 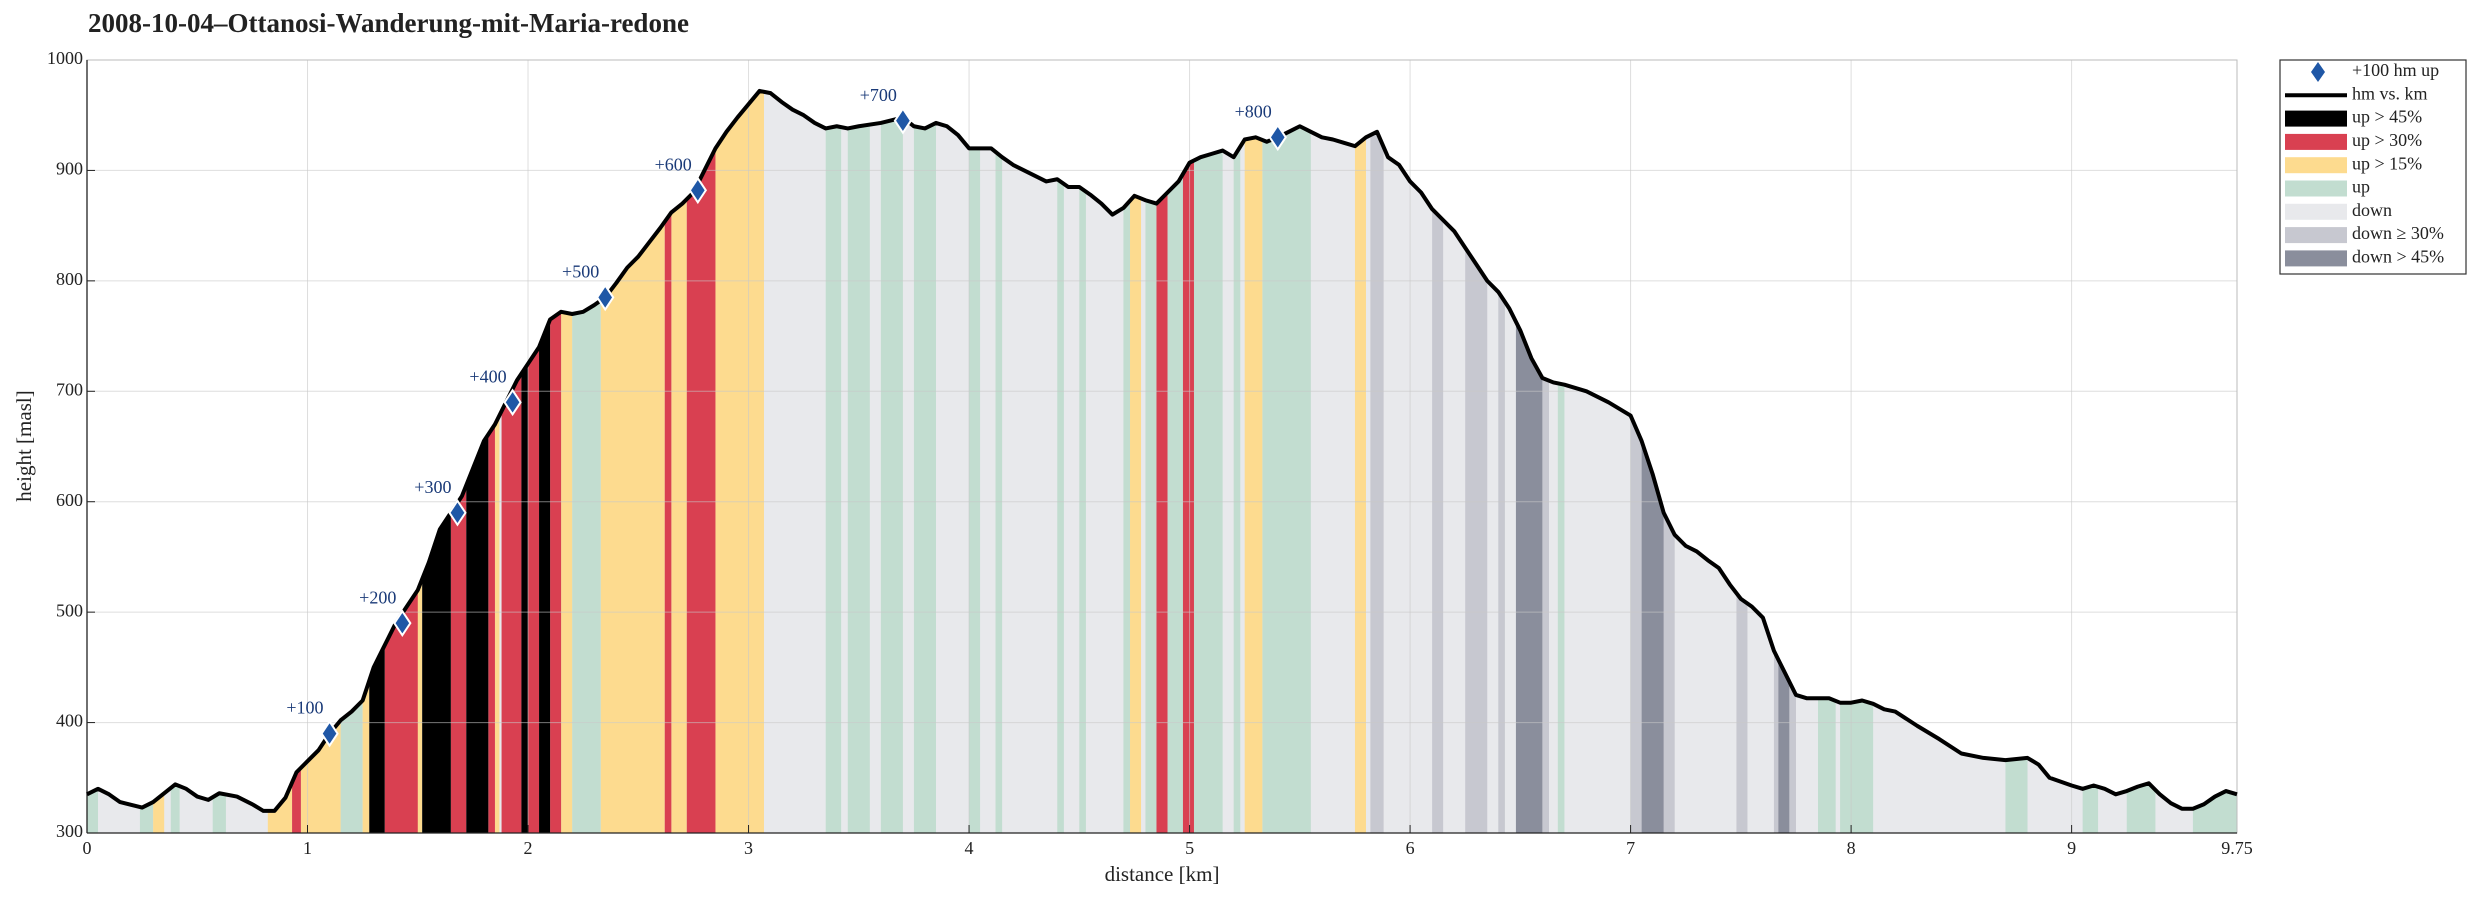 I want to click on y-tick-label: 600, so click(x=69, y=500).